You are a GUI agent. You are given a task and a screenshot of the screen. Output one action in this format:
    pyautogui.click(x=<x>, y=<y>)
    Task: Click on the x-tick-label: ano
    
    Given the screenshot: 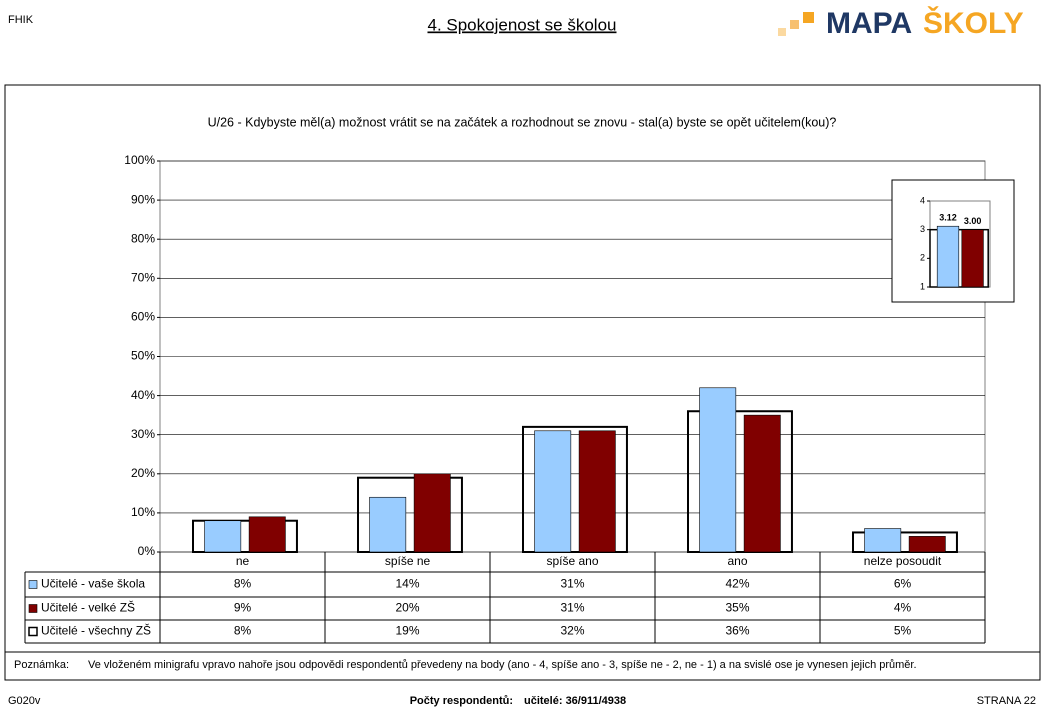 What is the action you would take?
    pyautogui.click(x=737, y=561)
    